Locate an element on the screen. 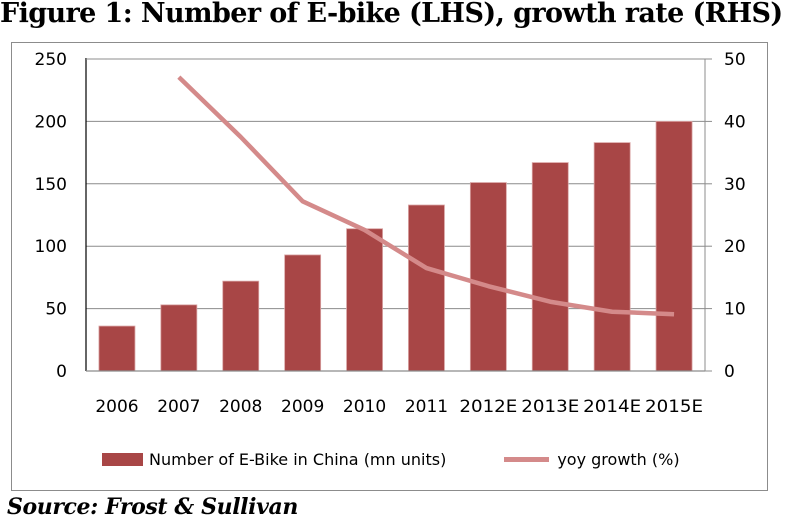 This screenshot has height=530, width=811. y-tick-label: 200 is located at coordinates (51, 122).